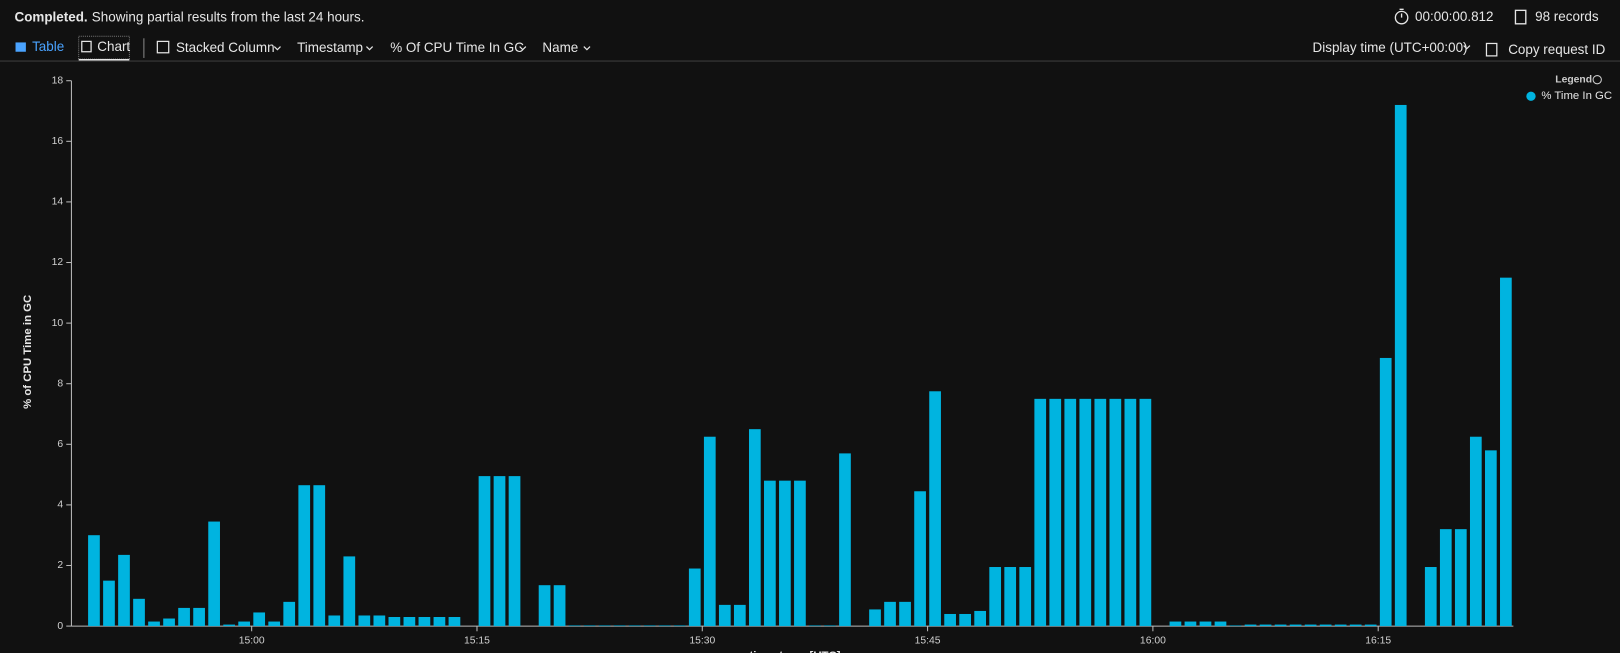 This screenshot has width=1620, height=653. I want to click on chart-tab: Chart, so click(113, 46).